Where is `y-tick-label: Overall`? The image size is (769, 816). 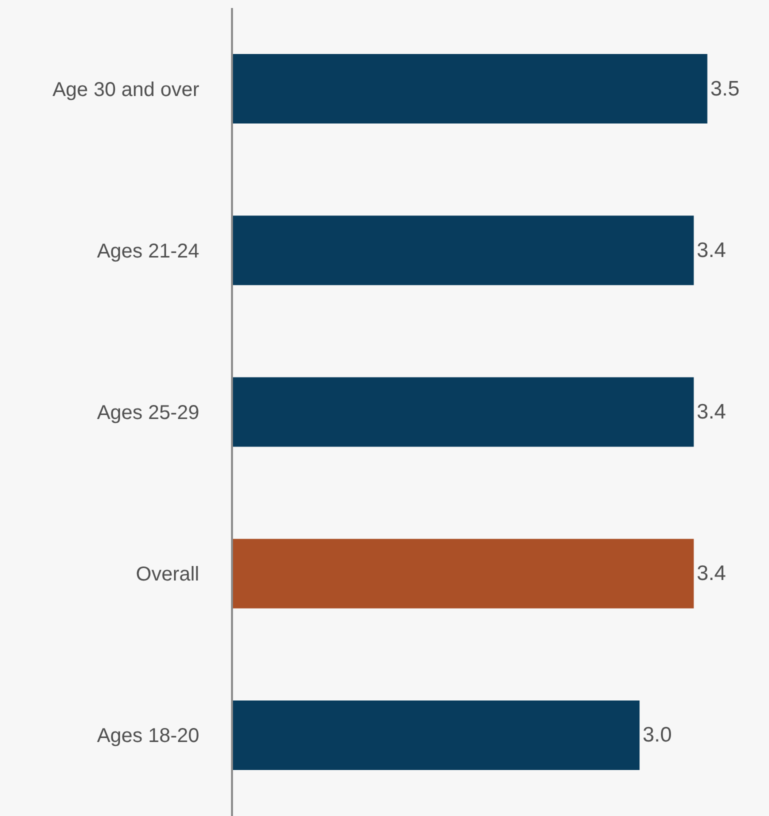
y-tick-label: Overall is located at coordinates (168, 575).